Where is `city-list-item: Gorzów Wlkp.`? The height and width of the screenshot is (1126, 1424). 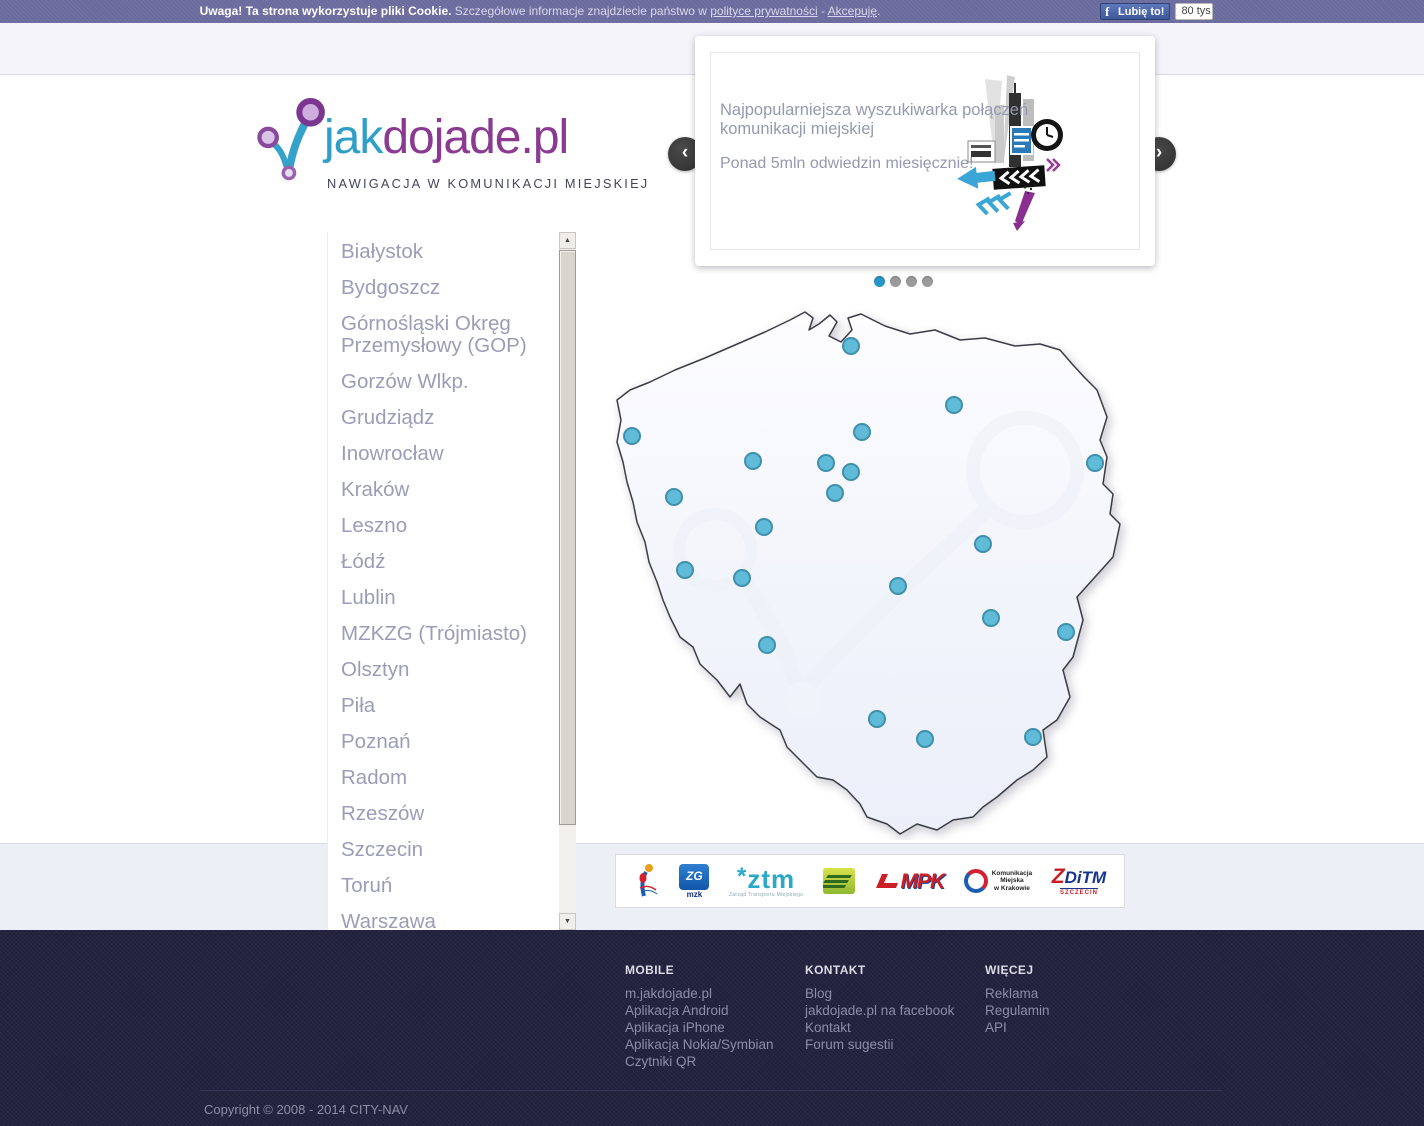 city-list-item: Gorzów Wlkp. is located at coordinates (405, 381).